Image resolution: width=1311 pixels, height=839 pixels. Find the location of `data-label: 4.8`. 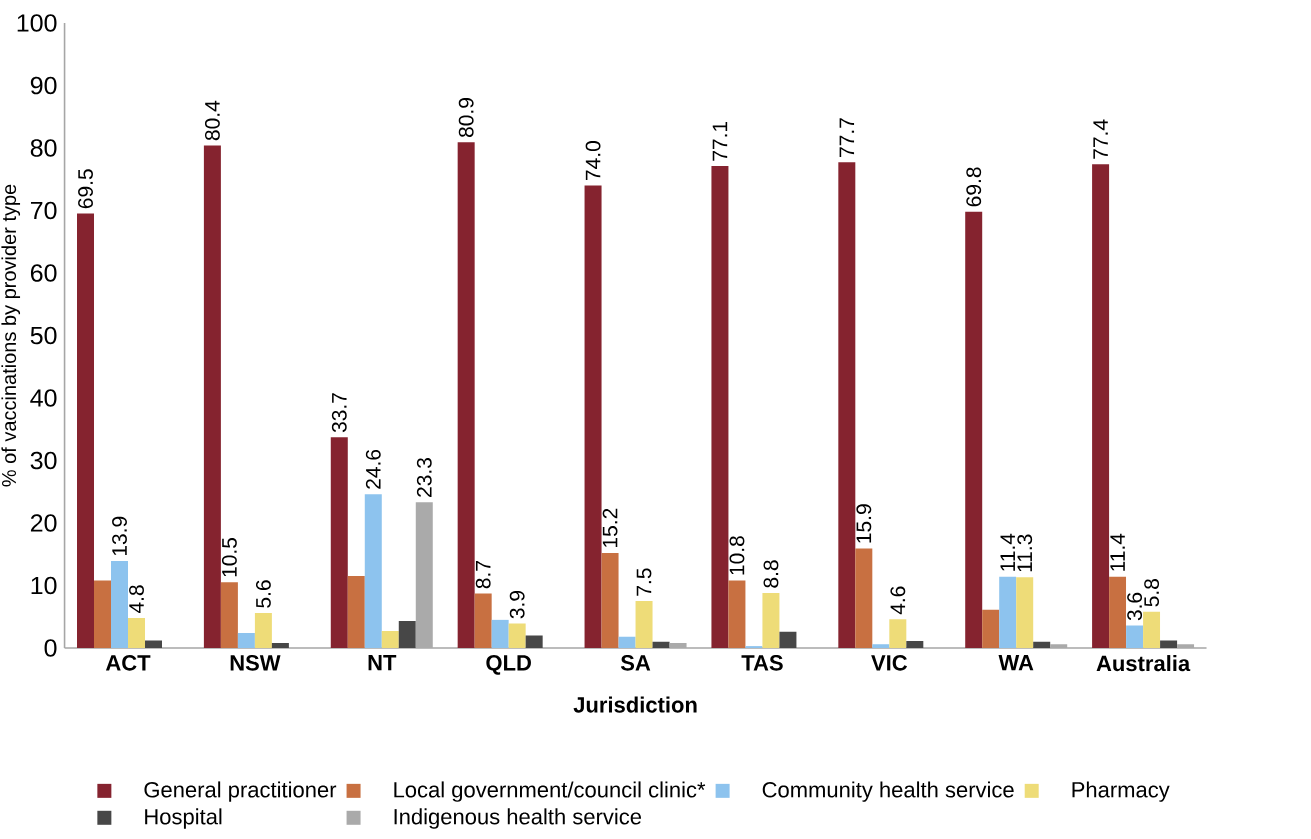

data-label: 4.8 is located at coordinates (136, 599).